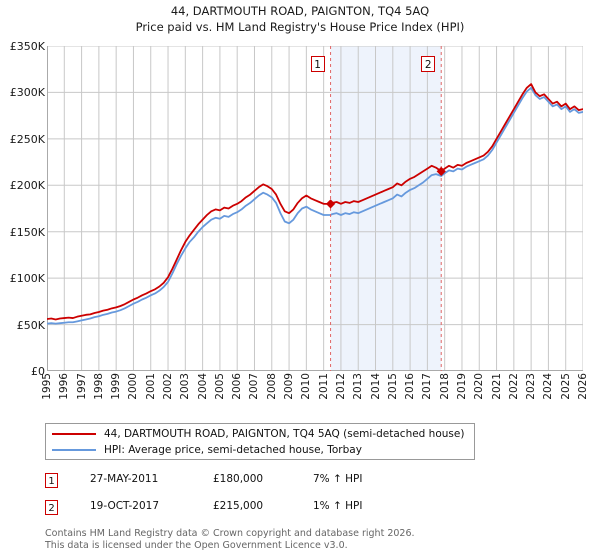  Describe the element at coordinates (496, 386) in the screenshot. I see `x-axis-tick-label: 2021` at that location.